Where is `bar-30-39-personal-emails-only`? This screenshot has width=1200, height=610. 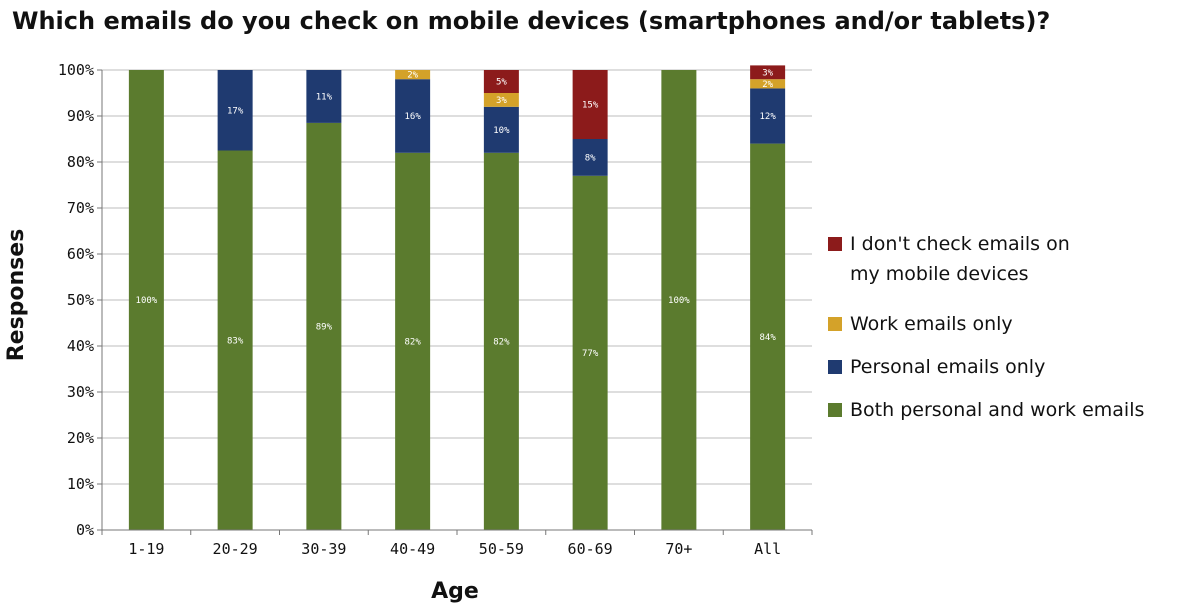 bar-30-39-personal-emails-only is located at coordinates (324, 96).